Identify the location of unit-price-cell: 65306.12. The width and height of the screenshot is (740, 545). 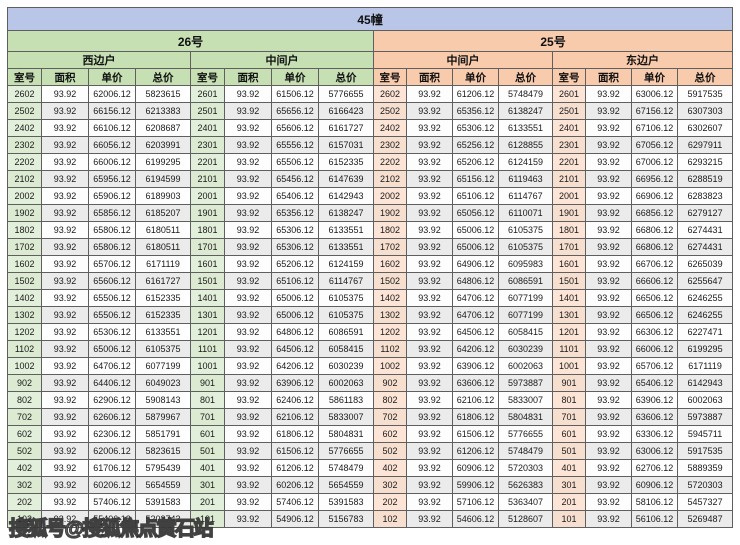
(475, 128).